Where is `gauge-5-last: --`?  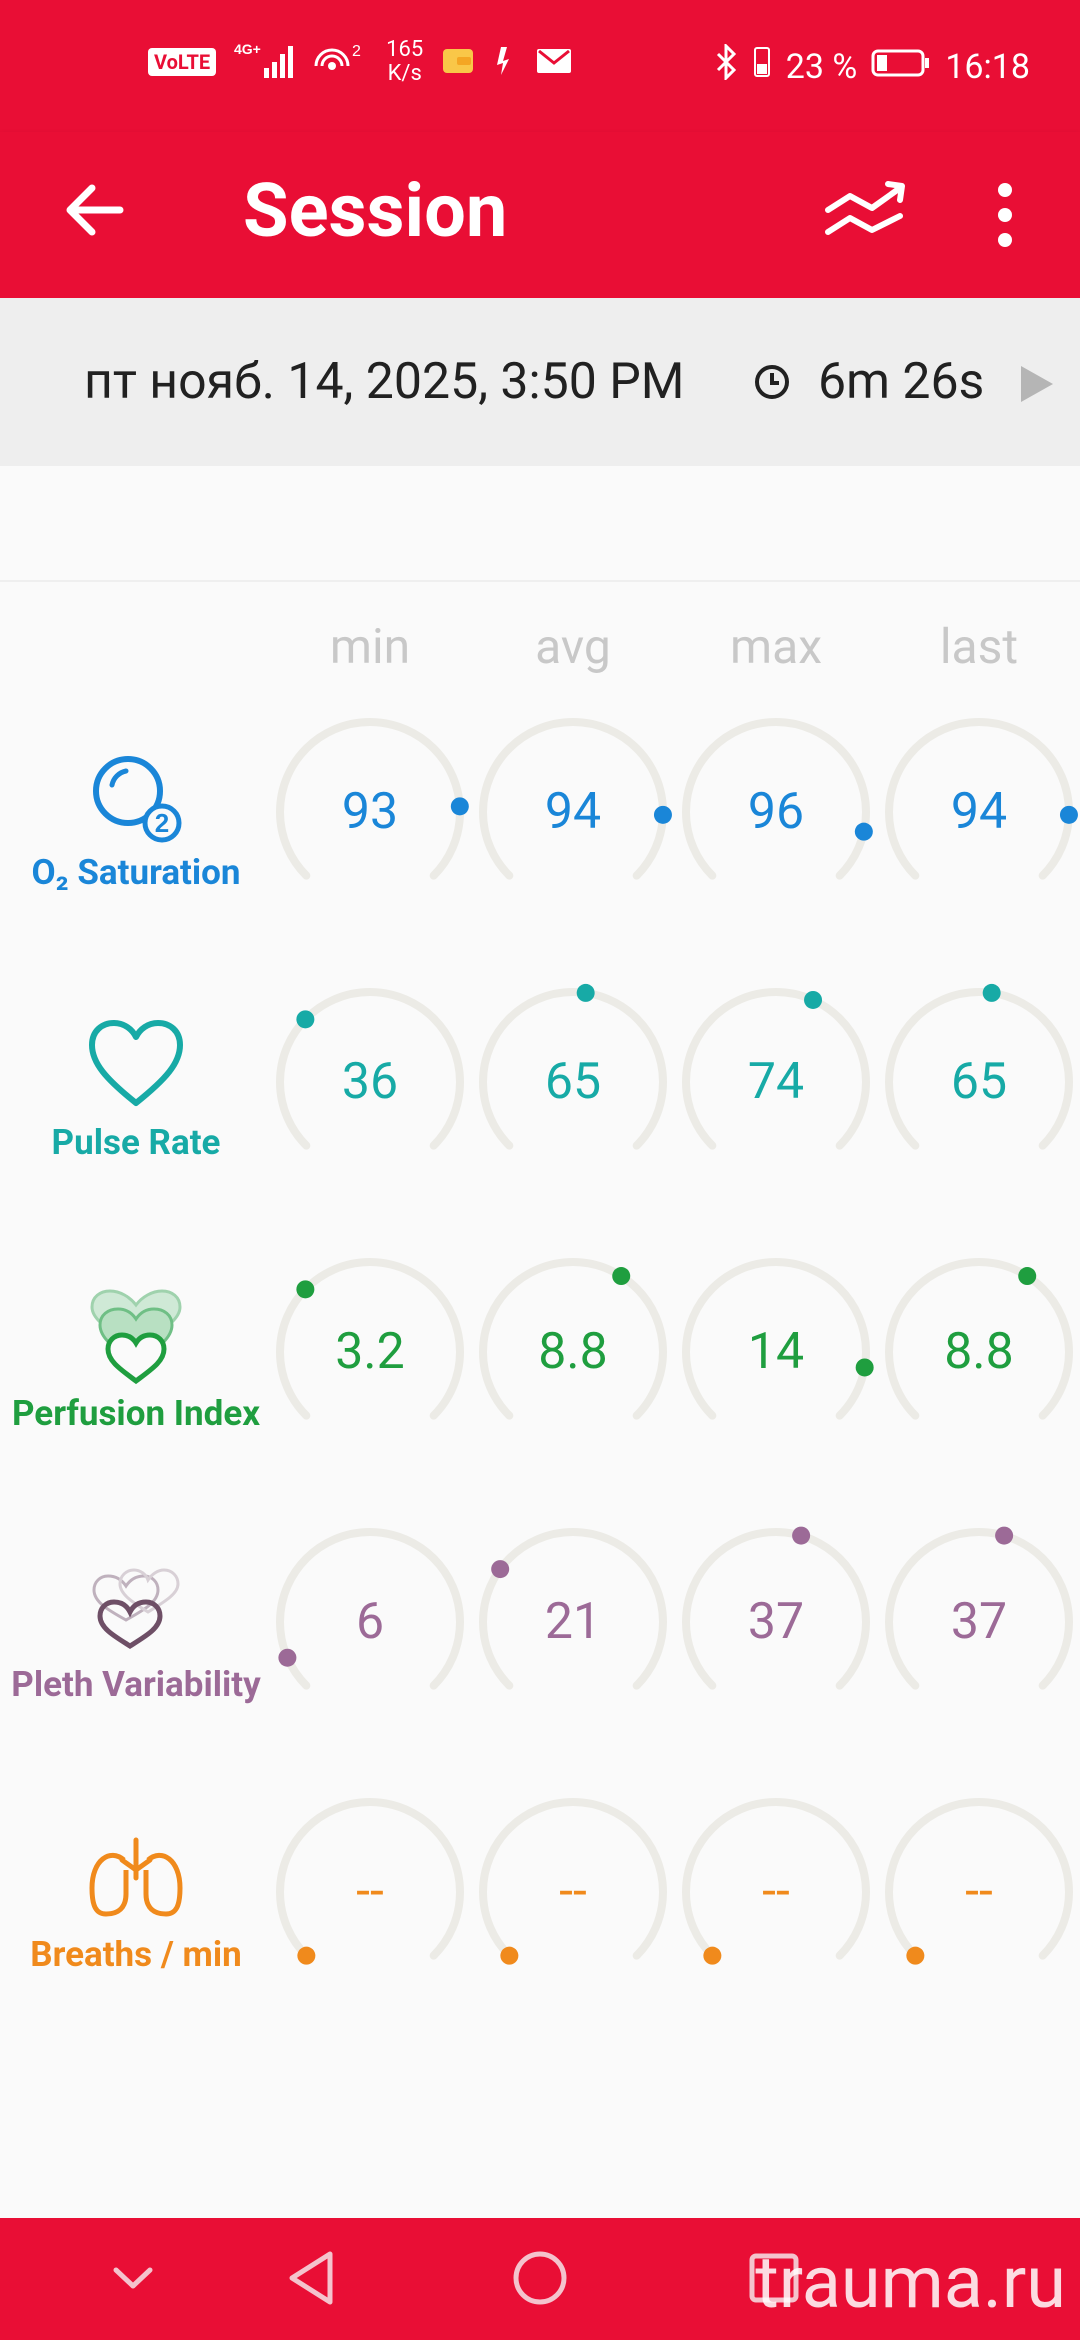 gauge-5-last: -- is located at coordinates (979, 1892).